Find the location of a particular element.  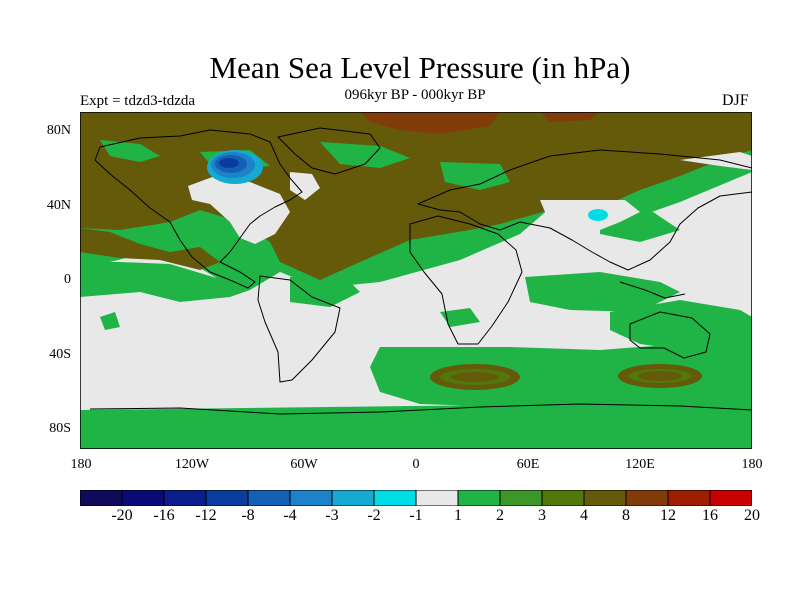

period-subtitle: 096kyr BP - 000kyr BP is located at coordinates (415, 95).